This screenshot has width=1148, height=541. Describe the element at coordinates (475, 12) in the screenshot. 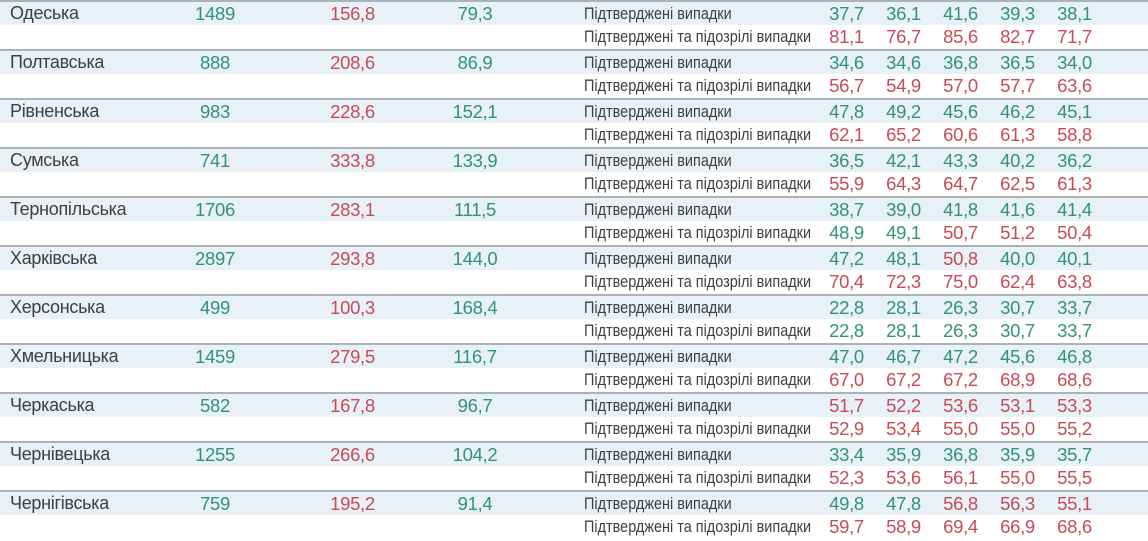

I see `region-rate-green: 79,3` at that location.